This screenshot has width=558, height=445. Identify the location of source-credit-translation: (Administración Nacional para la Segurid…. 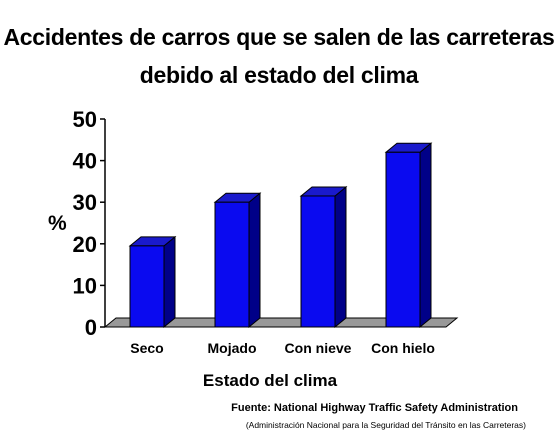
(385, 425).